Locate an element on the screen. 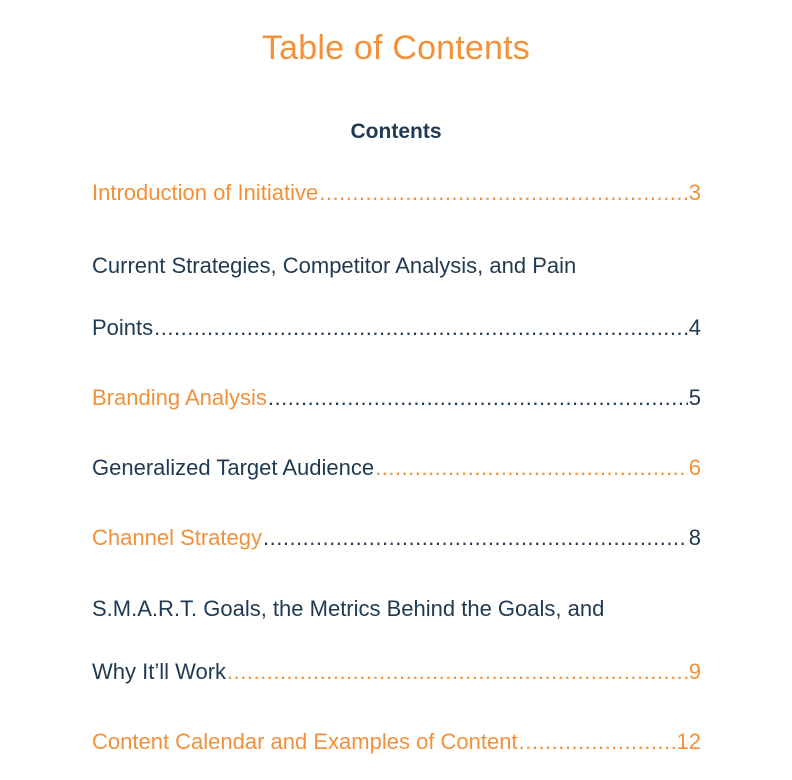 The image size is (792, 780). toc-page-number: 5 is located at coordinates (694, 397).